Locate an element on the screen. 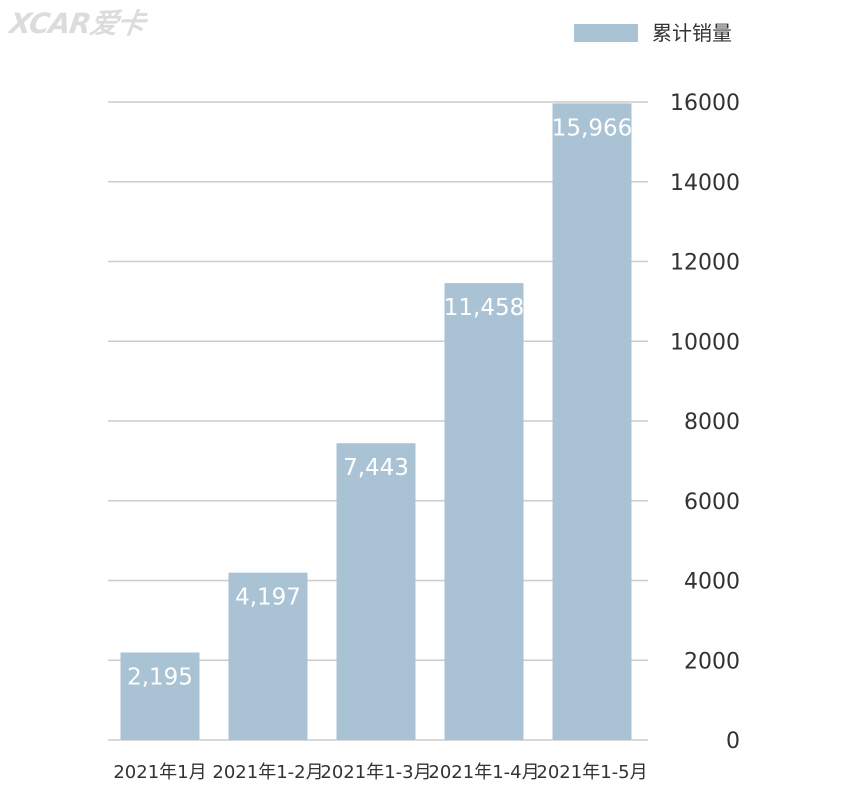 This screenshot has width=846, height=786. x-tick-label: 2021年1月 is located at coordinates (159, 772).